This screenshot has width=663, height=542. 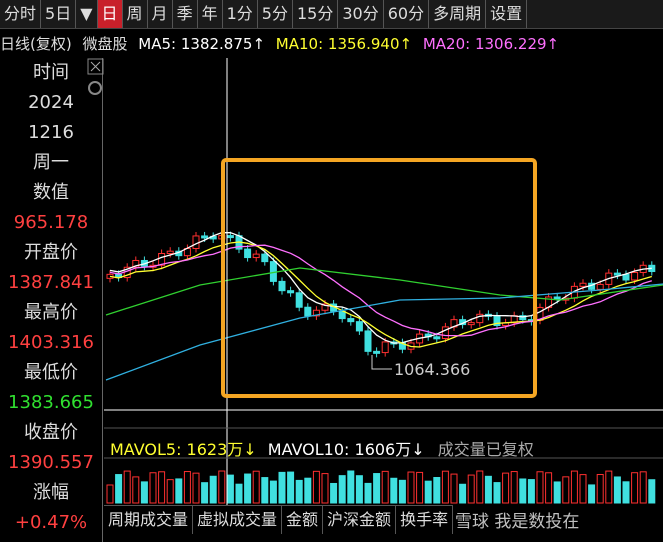 What do you see at coordinates (407, 14) in the screenshot?
I see `period-tab: 60分` at bounding box center [407, 14].